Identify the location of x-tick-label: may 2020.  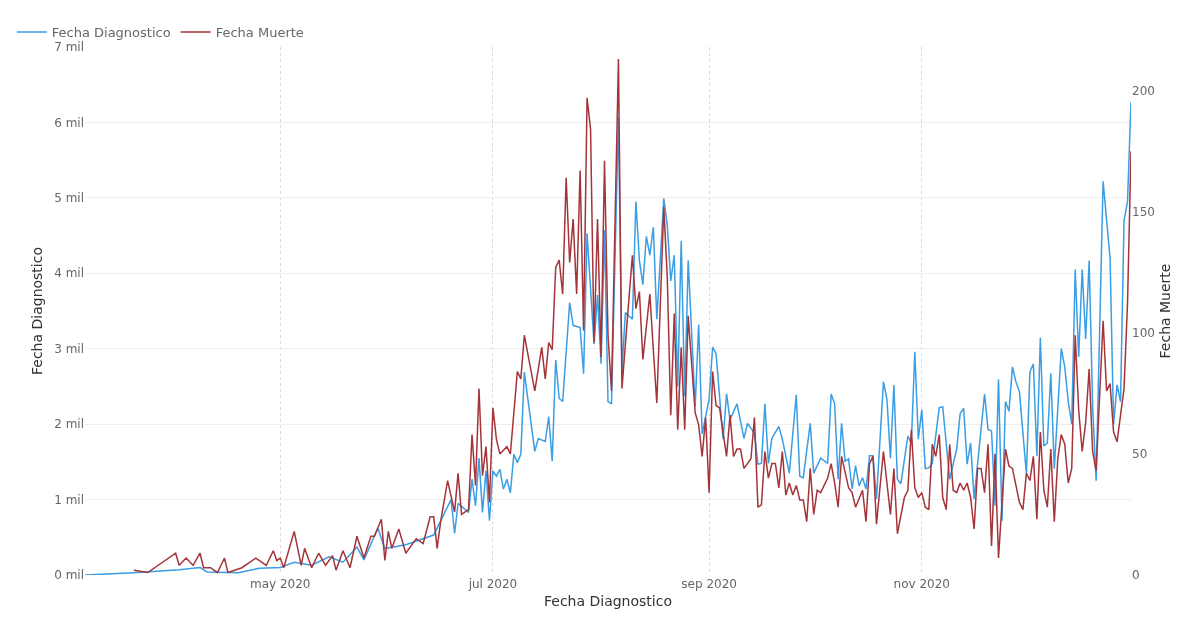
(280, 584).